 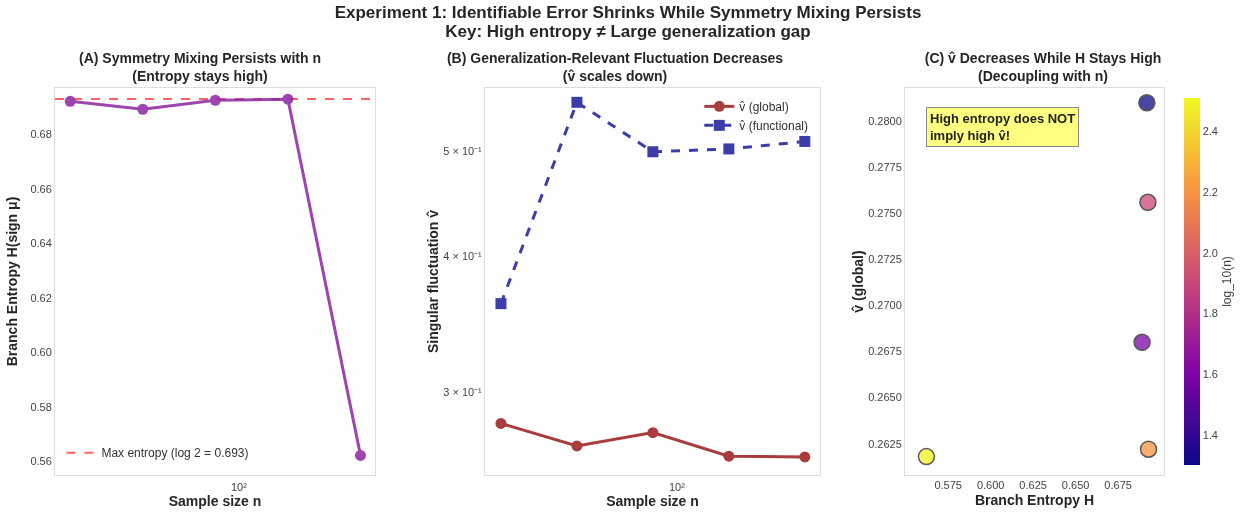 I want to click on color-bar-label: 2.4, so click(x=1210, y=131).